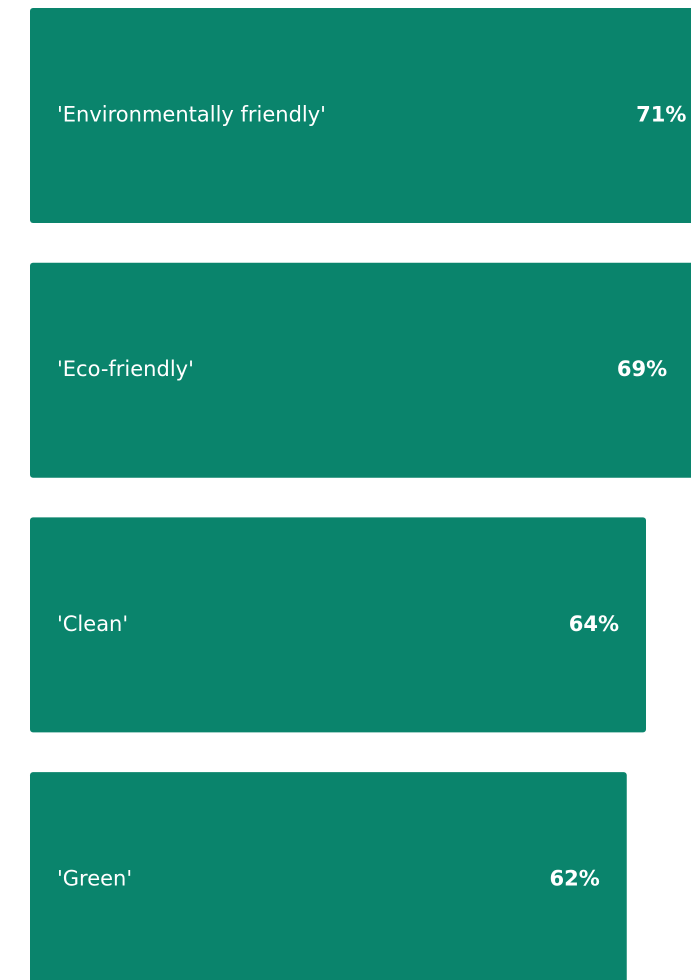 Image resolution: width=691 pixels, height=980 pixels. What do you see at coordinates (574, 879) in the screenshot?
I see `value-label: 62%` at bounding box center [574, 879].